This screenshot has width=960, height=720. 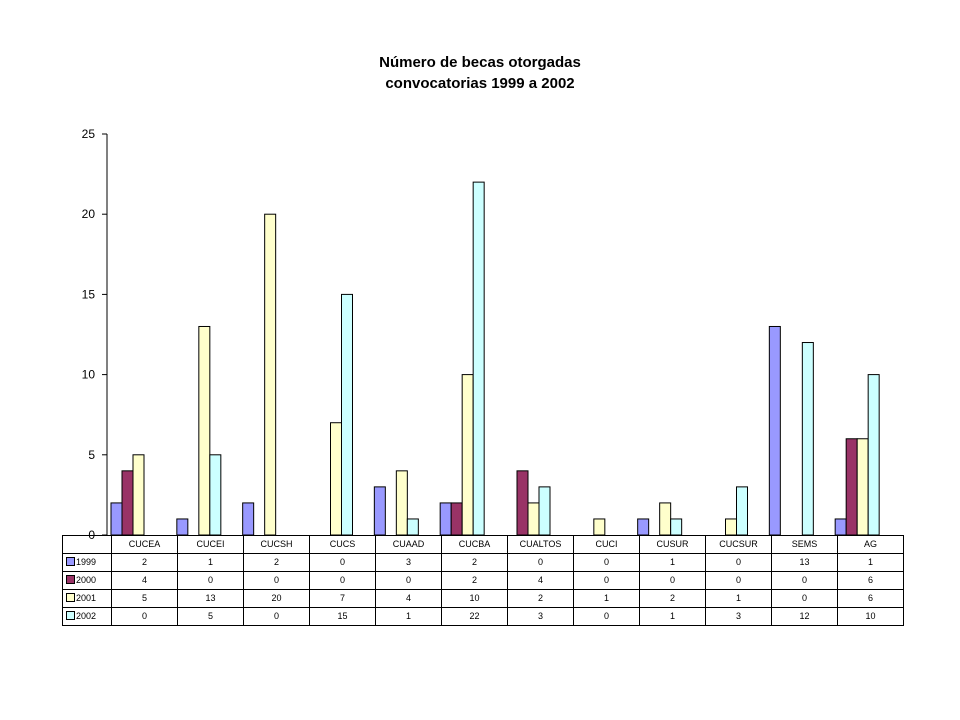 I want to click on table-row: 1999 2 1 2 0 3 2 0 0 1 0 13 1, so click(x=483, y=562).